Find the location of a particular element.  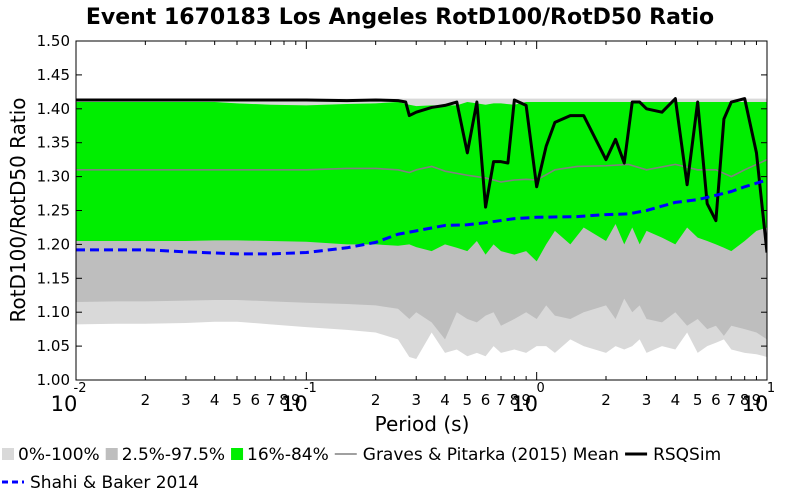

legend-label: 0%-100% is located at coordinates (59, 455).